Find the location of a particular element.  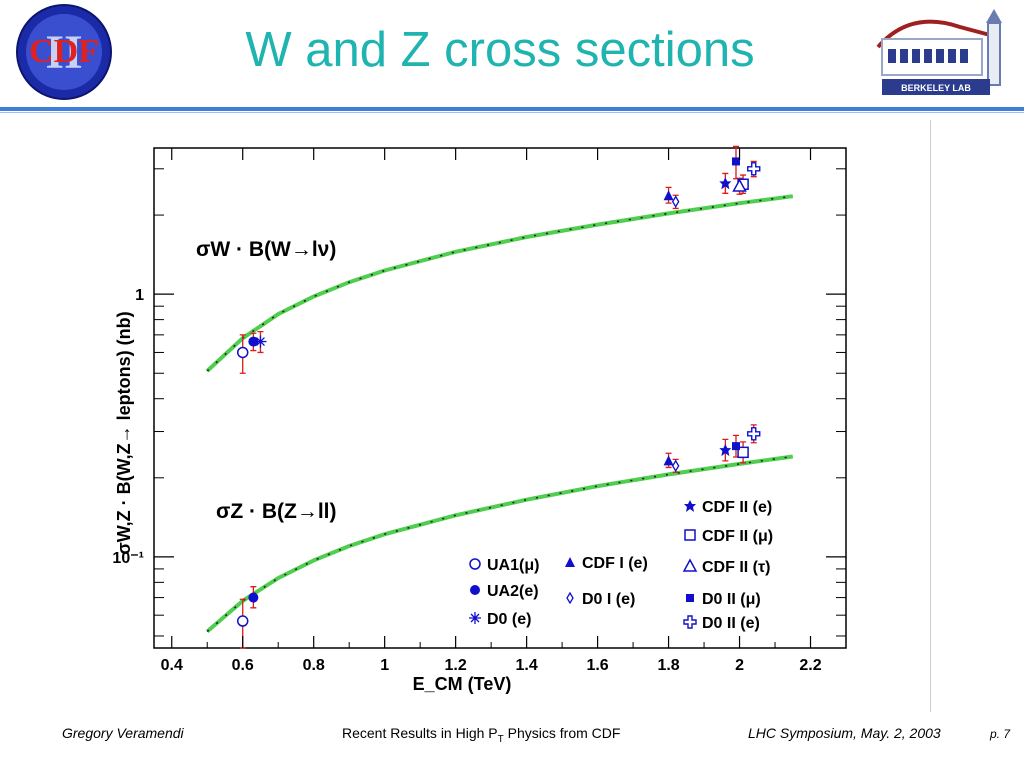

theory-curve-w-dots is located at coordinates (499, 283).